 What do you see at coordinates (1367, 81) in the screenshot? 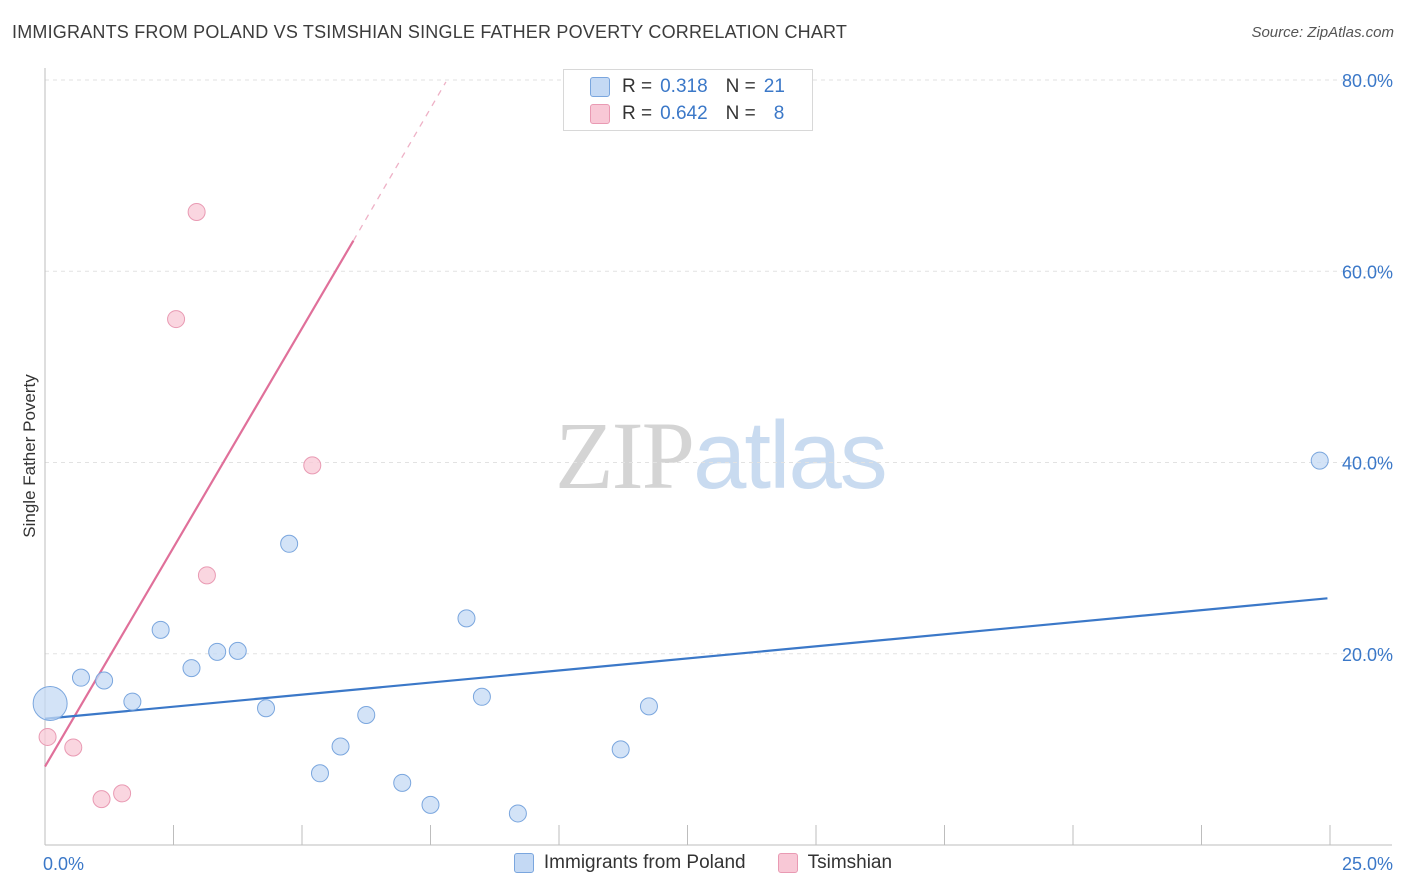
I see `y-tick-label: 80.0%` at bounding box center [1367, 81].